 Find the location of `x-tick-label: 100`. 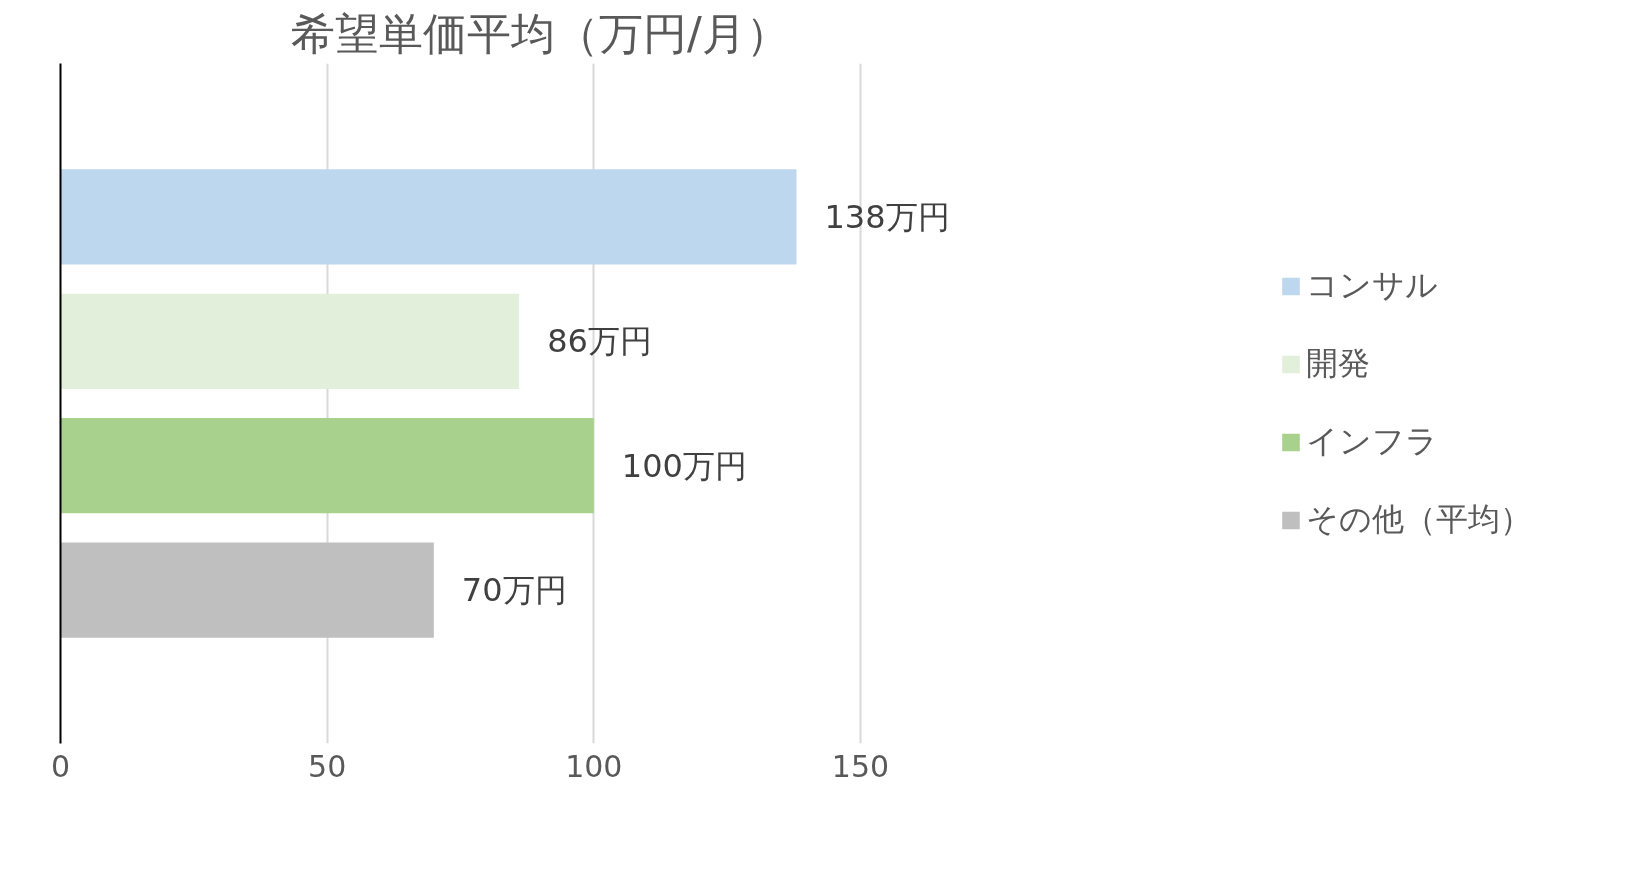

x-tick-label: 100 is located at coordinates (594, 766).